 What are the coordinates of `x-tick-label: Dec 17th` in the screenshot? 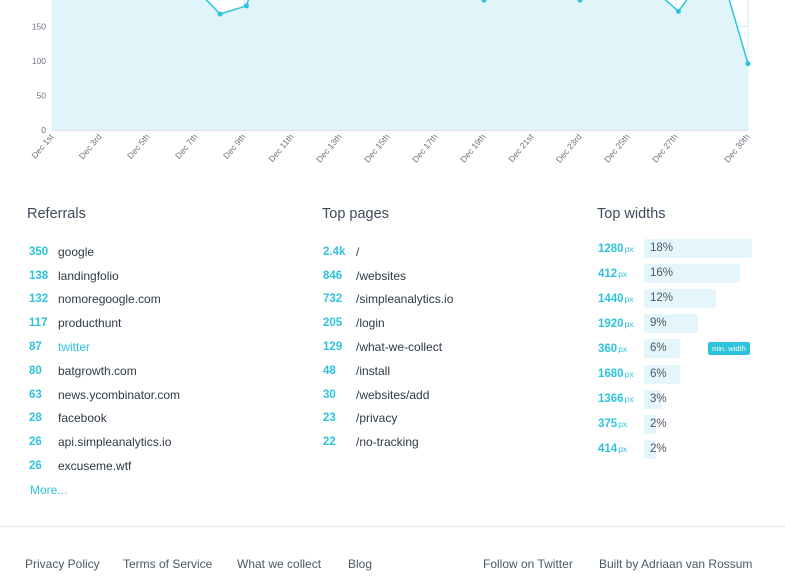 It's located at (425, 148).